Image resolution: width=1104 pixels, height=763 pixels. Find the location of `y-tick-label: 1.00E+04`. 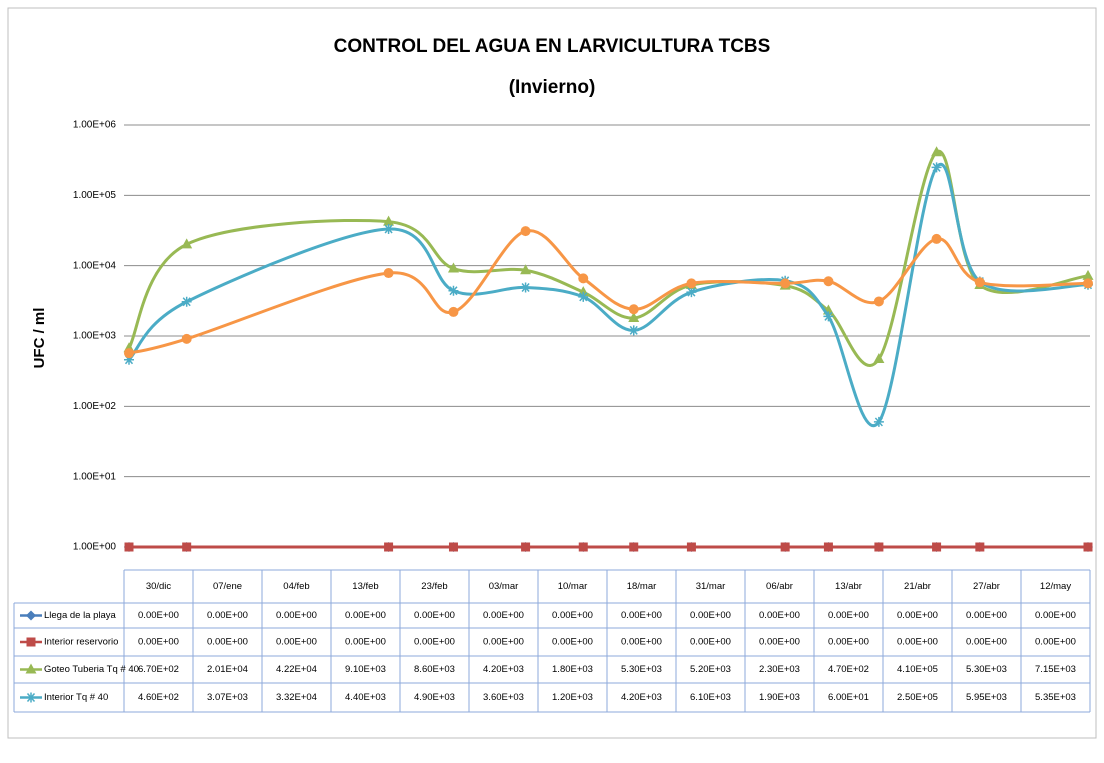

y-tick-label: 1.00E+04 is located at coordinates (95, 265).